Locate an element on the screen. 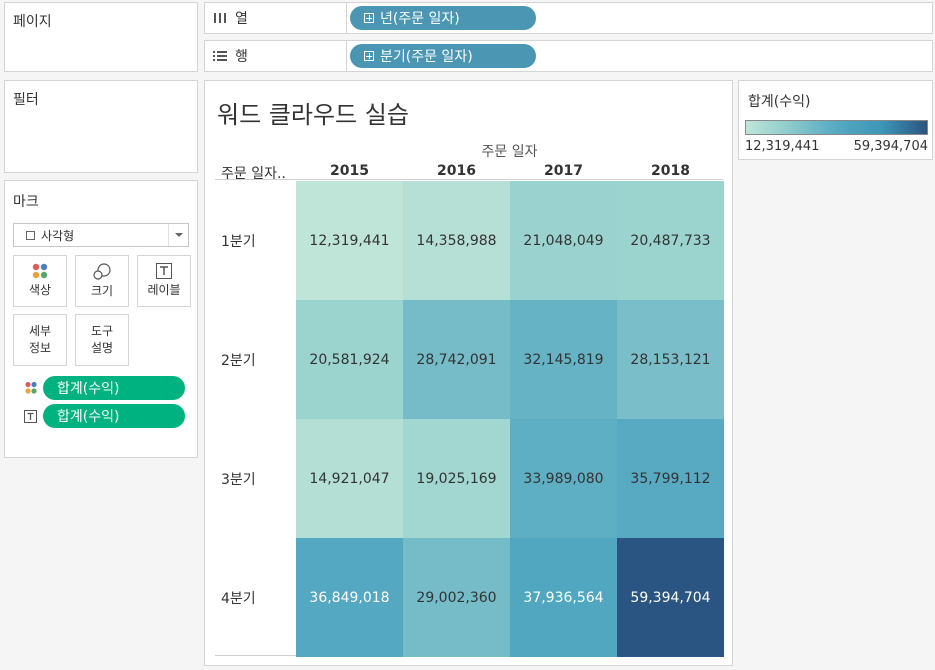 The image size is (935, 670). heatmap-cell: 32,145,819 is located at coordinates (563, 359).